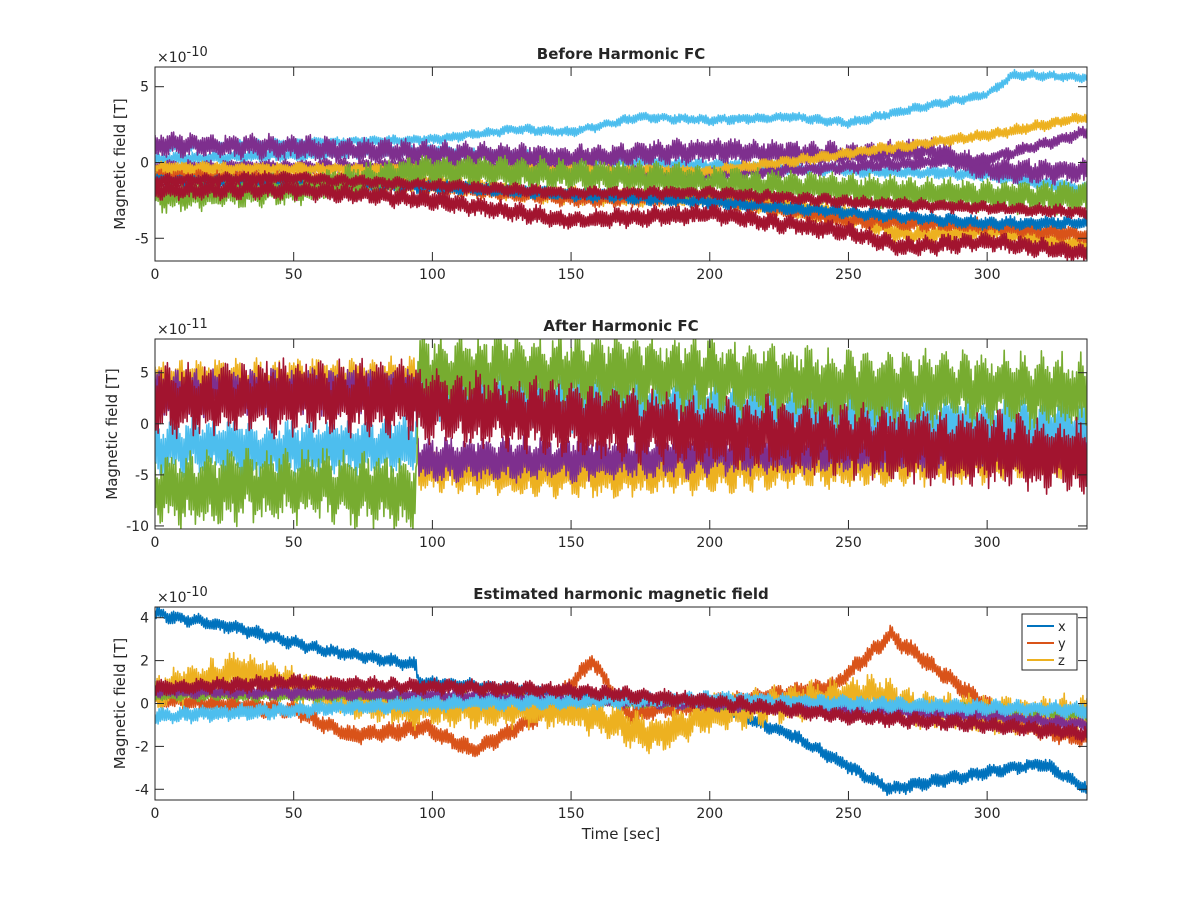 This screenshot has height=900, width=1200. What do you see at coordinates (144, 619) in the screenshot?
I see `y-tick-label: 4` at bounding box center [144, 619].